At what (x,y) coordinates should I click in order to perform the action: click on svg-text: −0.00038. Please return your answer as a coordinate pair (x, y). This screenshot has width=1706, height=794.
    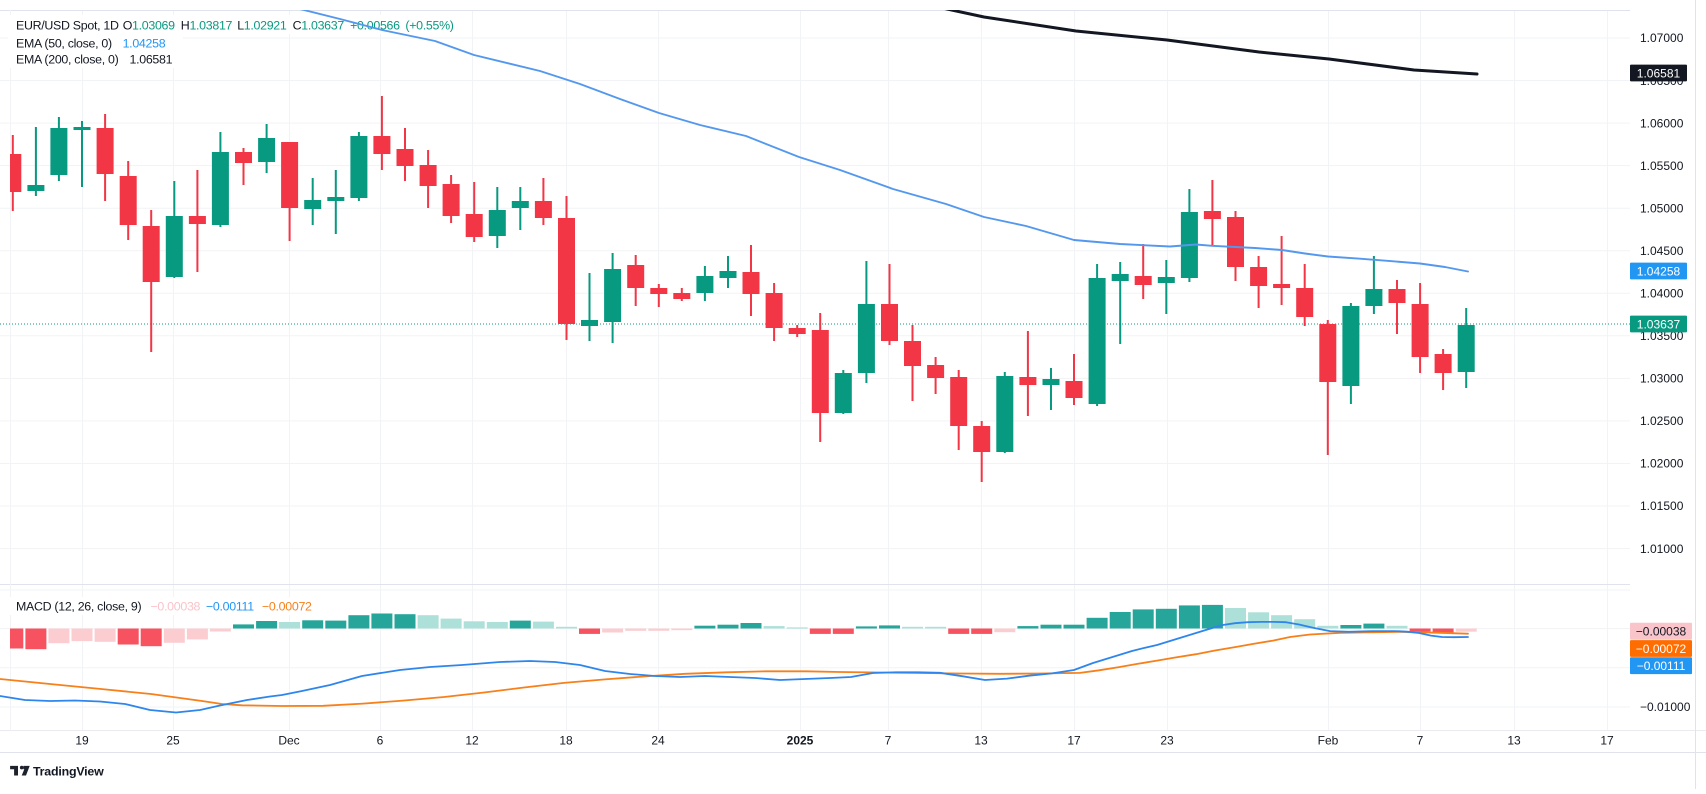
    Looking at the image, I should click on (1661, 632).